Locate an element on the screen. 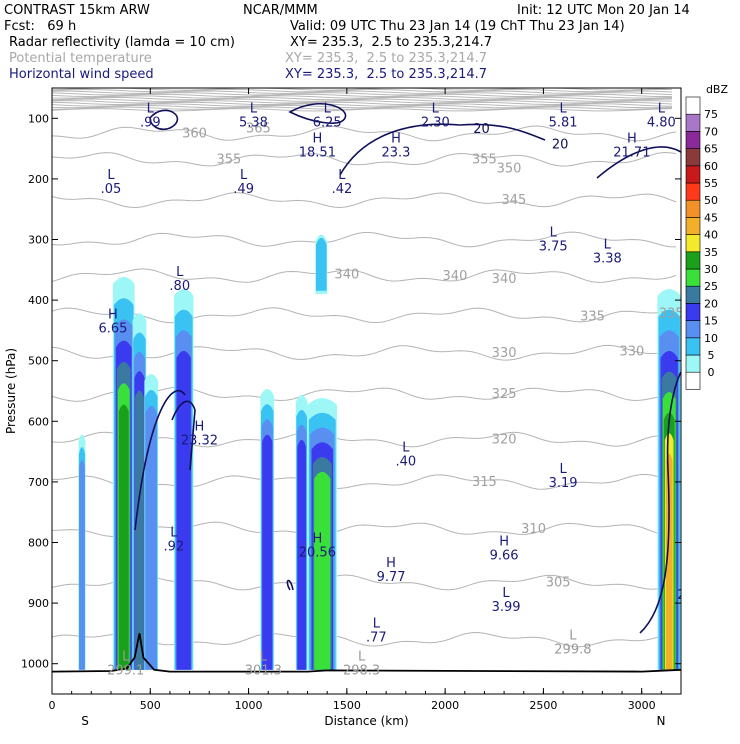  init-label: Init: 12 UTC Mon 20 Jan 14 is located at coordinates (603, 10).